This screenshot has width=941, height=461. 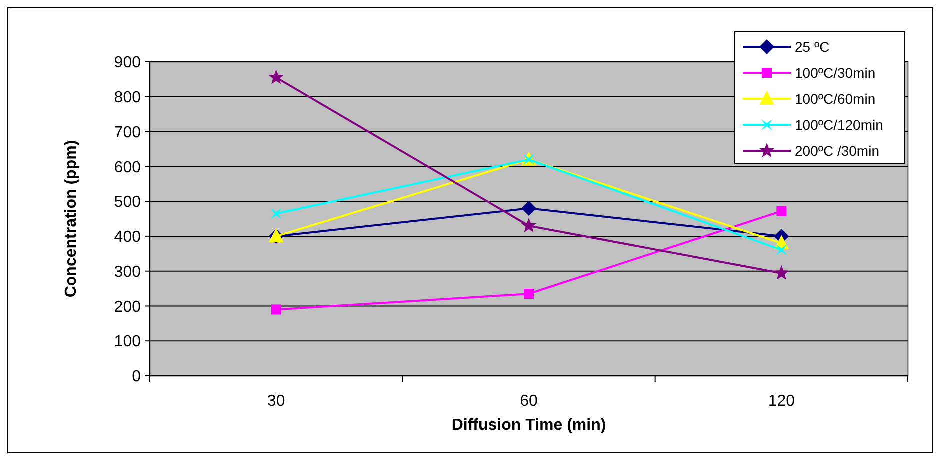 I want to click on legend-label: 200ºC /30min, so click(x=837, y=150).